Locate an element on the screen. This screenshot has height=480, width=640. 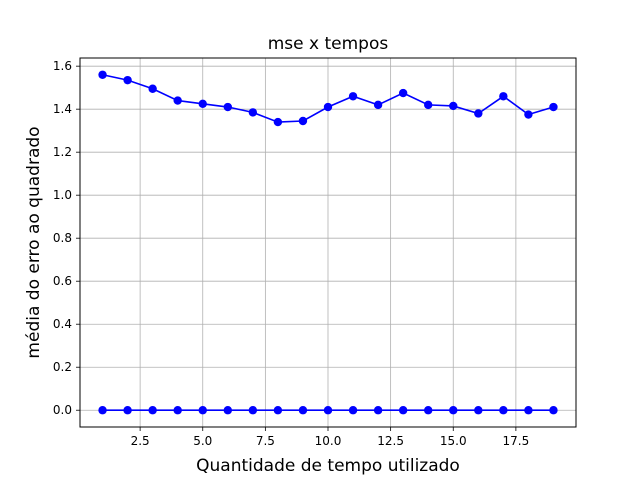
y-tick-label: 0.2 is located at coordinates (62, 367).